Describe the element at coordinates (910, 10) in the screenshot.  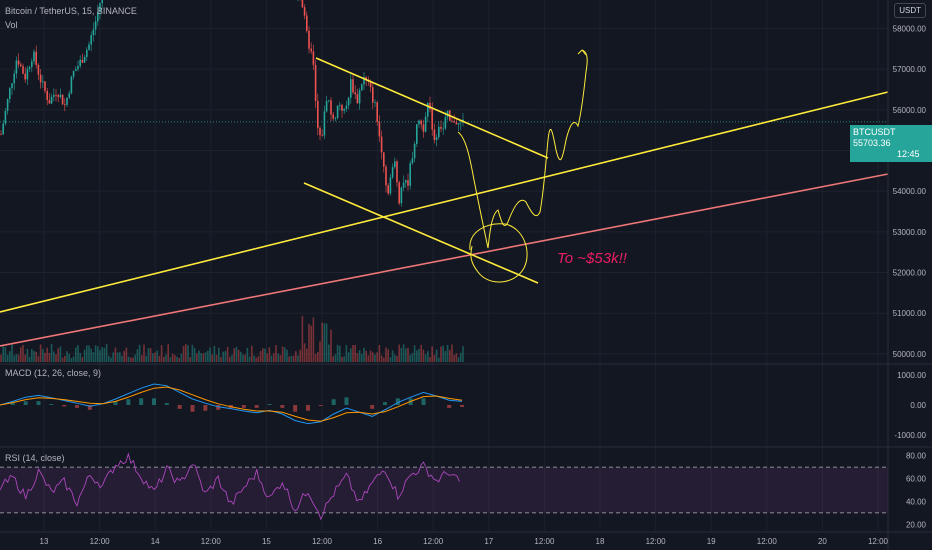
I see `currency-button: USDT` at that location.